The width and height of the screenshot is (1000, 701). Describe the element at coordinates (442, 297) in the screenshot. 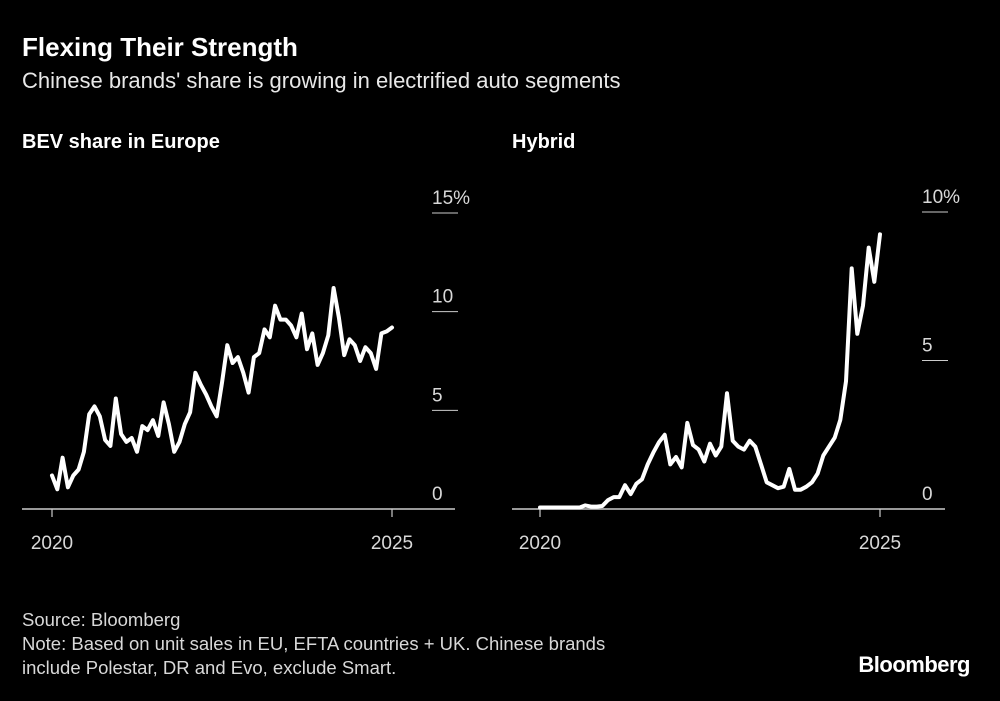

I see `y-tick-label: 10` at that location.